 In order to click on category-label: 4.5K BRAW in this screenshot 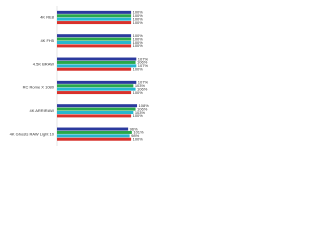, I will do `click(43, 63)`.